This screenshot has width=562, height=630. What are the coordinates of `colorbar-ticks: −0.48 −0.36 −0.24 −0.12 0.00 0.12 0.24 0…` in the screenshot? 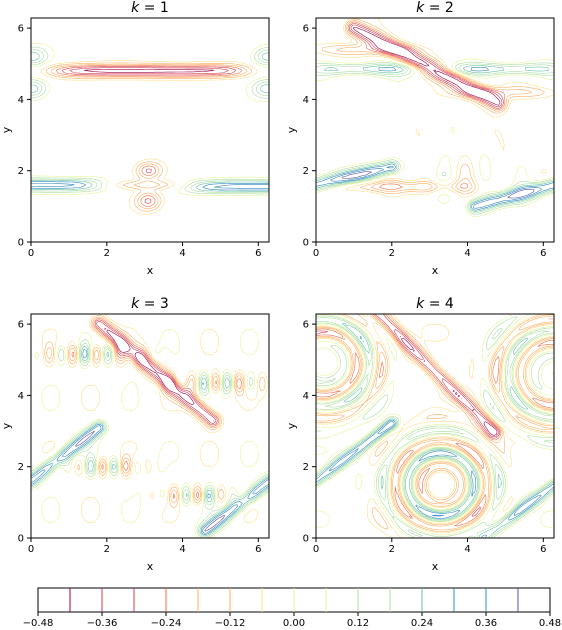 It's located at (292, 620).